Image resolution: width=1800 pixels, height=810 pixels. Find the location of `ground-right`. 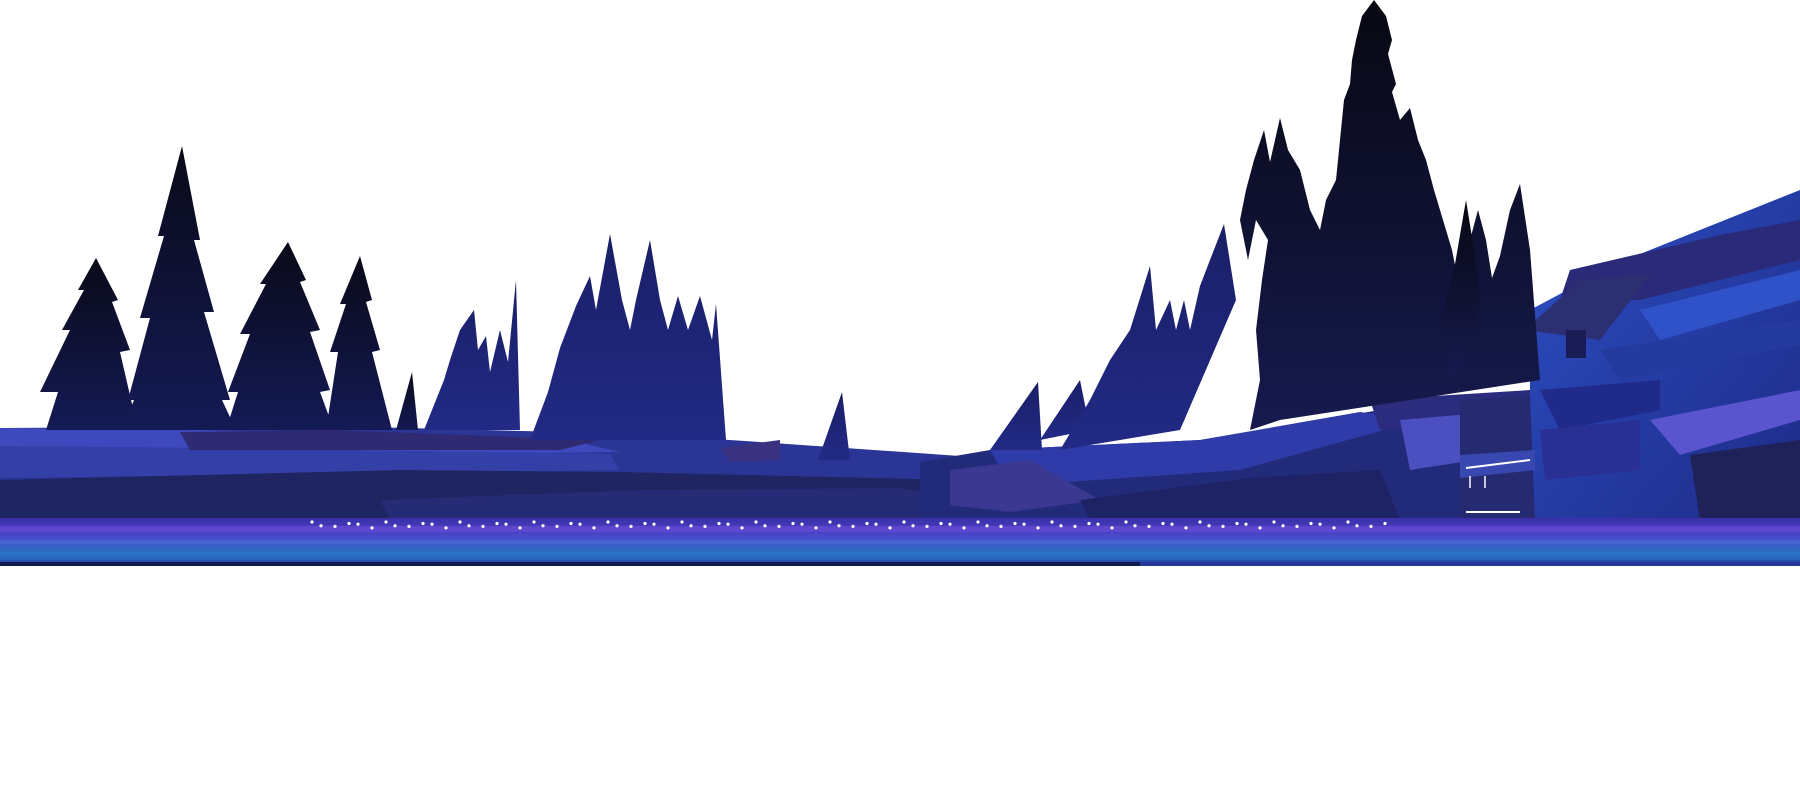

ground-right is located at coordinates (1235, 455).